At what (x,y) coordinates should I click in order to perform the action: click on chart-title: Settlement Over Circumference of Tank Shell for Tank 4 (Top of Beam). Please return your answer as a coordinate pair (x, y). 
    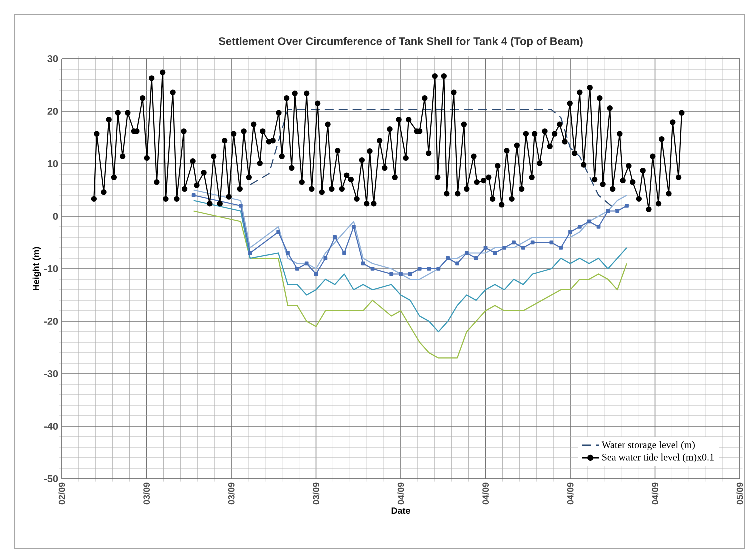
    Looking at the image, I should click on (400, 42).